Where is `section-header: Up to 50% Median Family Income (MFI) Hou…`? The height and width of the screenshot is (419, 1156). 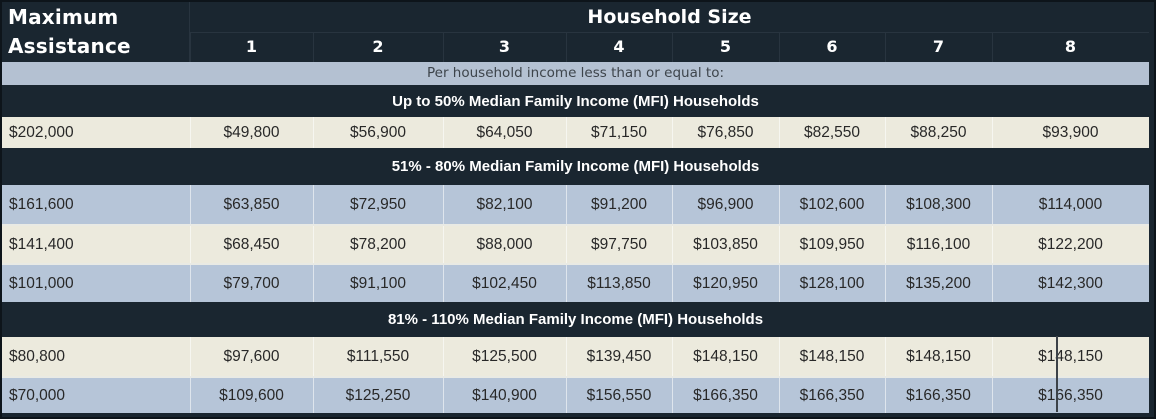
section-header: Up to 50% Median Family Income (MFI) Hou… is located at coordinates (575, 101).